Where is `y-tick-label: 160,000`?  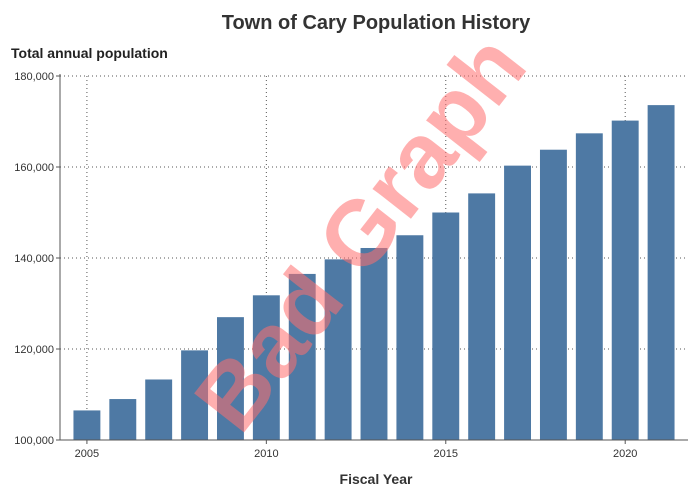
y-tick-label: 160,000 is located at coordinates (34, 168).